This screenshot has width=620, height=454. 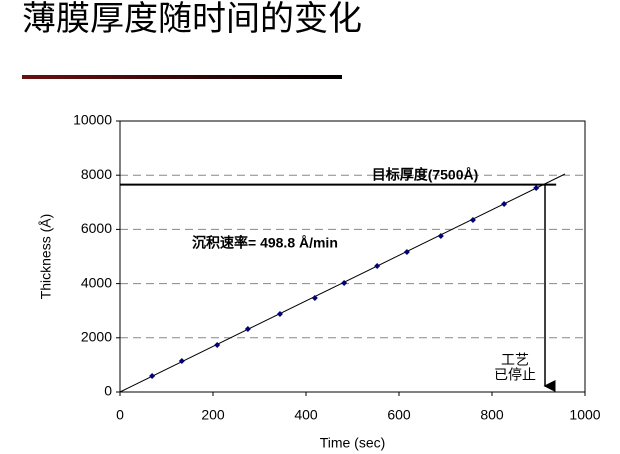 What do you see at coordinates (46, 257) in the screenshot?
I see `y-axis-label: Thickness (Å)` at bounding box center [46, 257].